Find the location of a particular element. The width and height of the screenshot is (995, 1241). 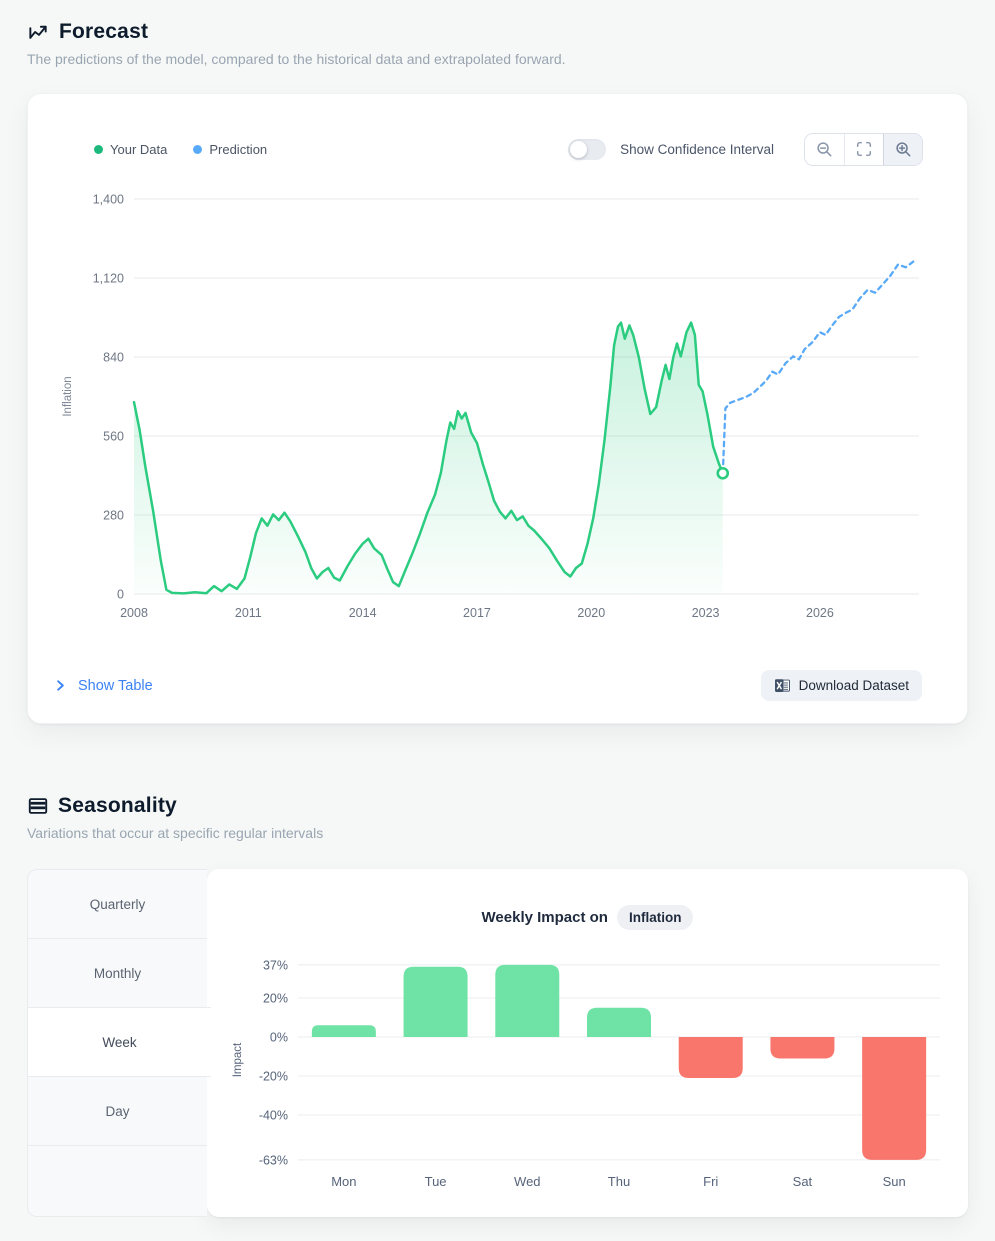

zoom-out-icon is located at coordinates (824, 148).